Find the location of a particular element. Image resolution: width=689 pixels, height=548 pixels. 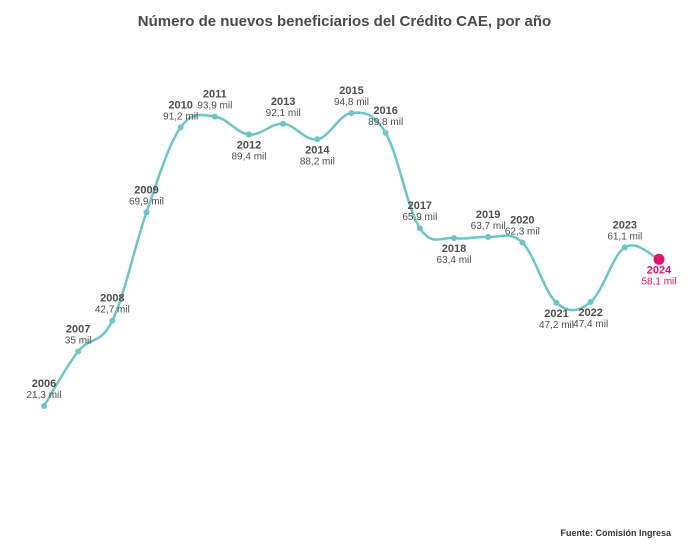

data-point-2011 is located at coordinates (214, 116).